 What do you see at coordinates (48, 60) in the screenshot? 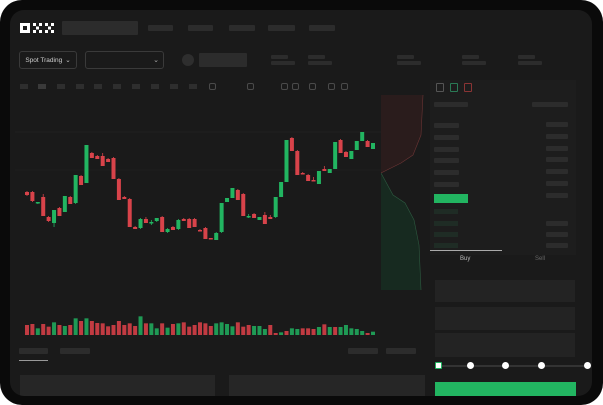
I see `market-type-dropdown: Spot Trading ⌄` at bounding box center [48, 60].